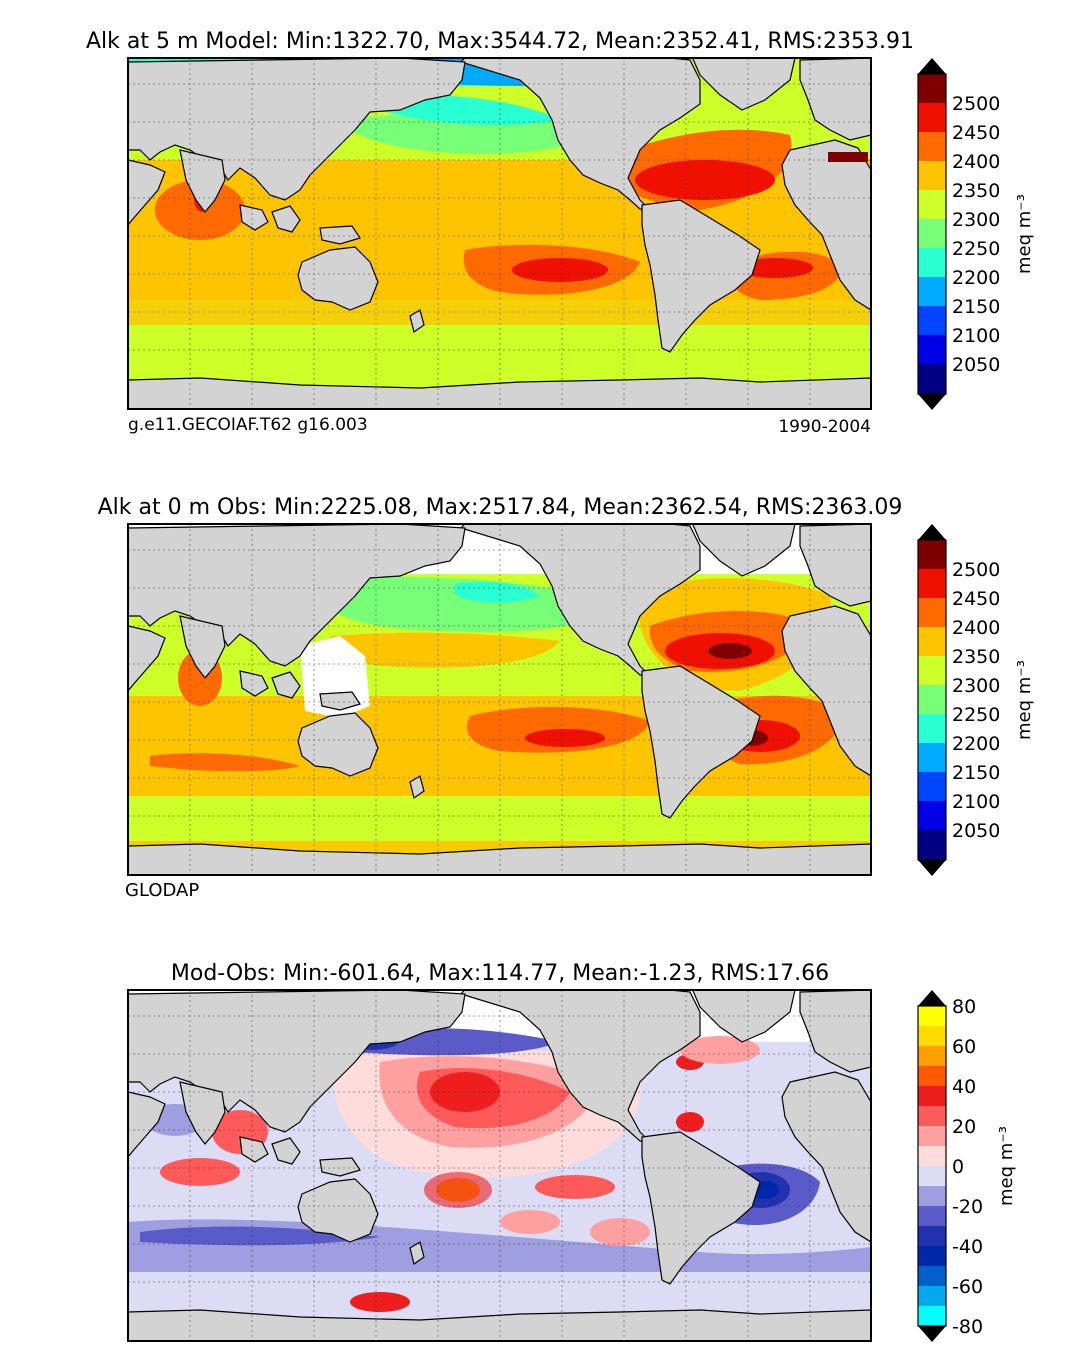 The height and width of the screenshot is (1372, 1072). What do you see at coordinates (530, 1222) in the screenshot?
I see `panel3-southern-pink1` at bounding box center [530, 1222].